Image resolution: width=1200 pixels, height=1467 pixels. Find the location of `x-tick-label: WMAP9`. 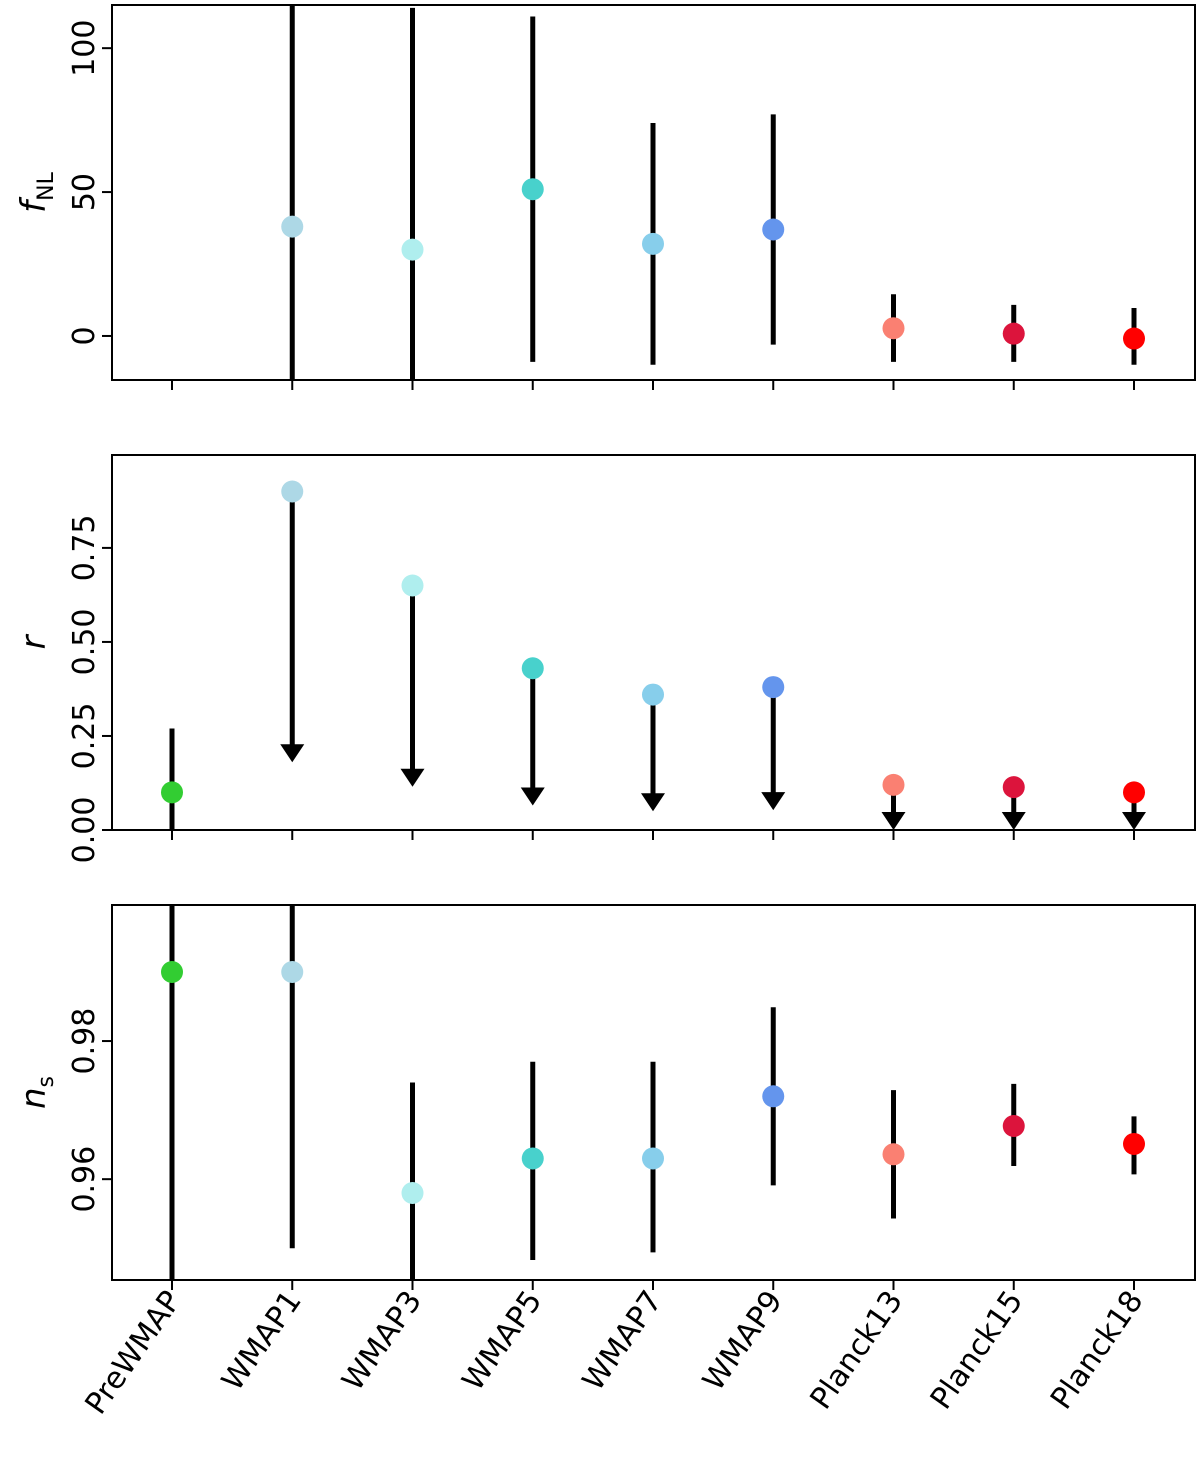

x-tick-label: WMAP9 is located at coordinates (743, 1341).